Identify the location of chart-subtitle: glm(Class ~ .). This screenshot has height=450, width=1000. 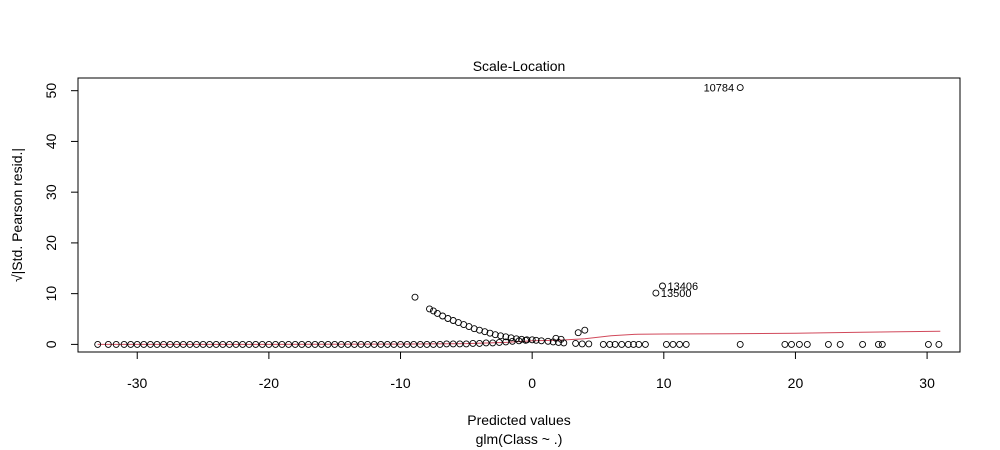
(519, 439).